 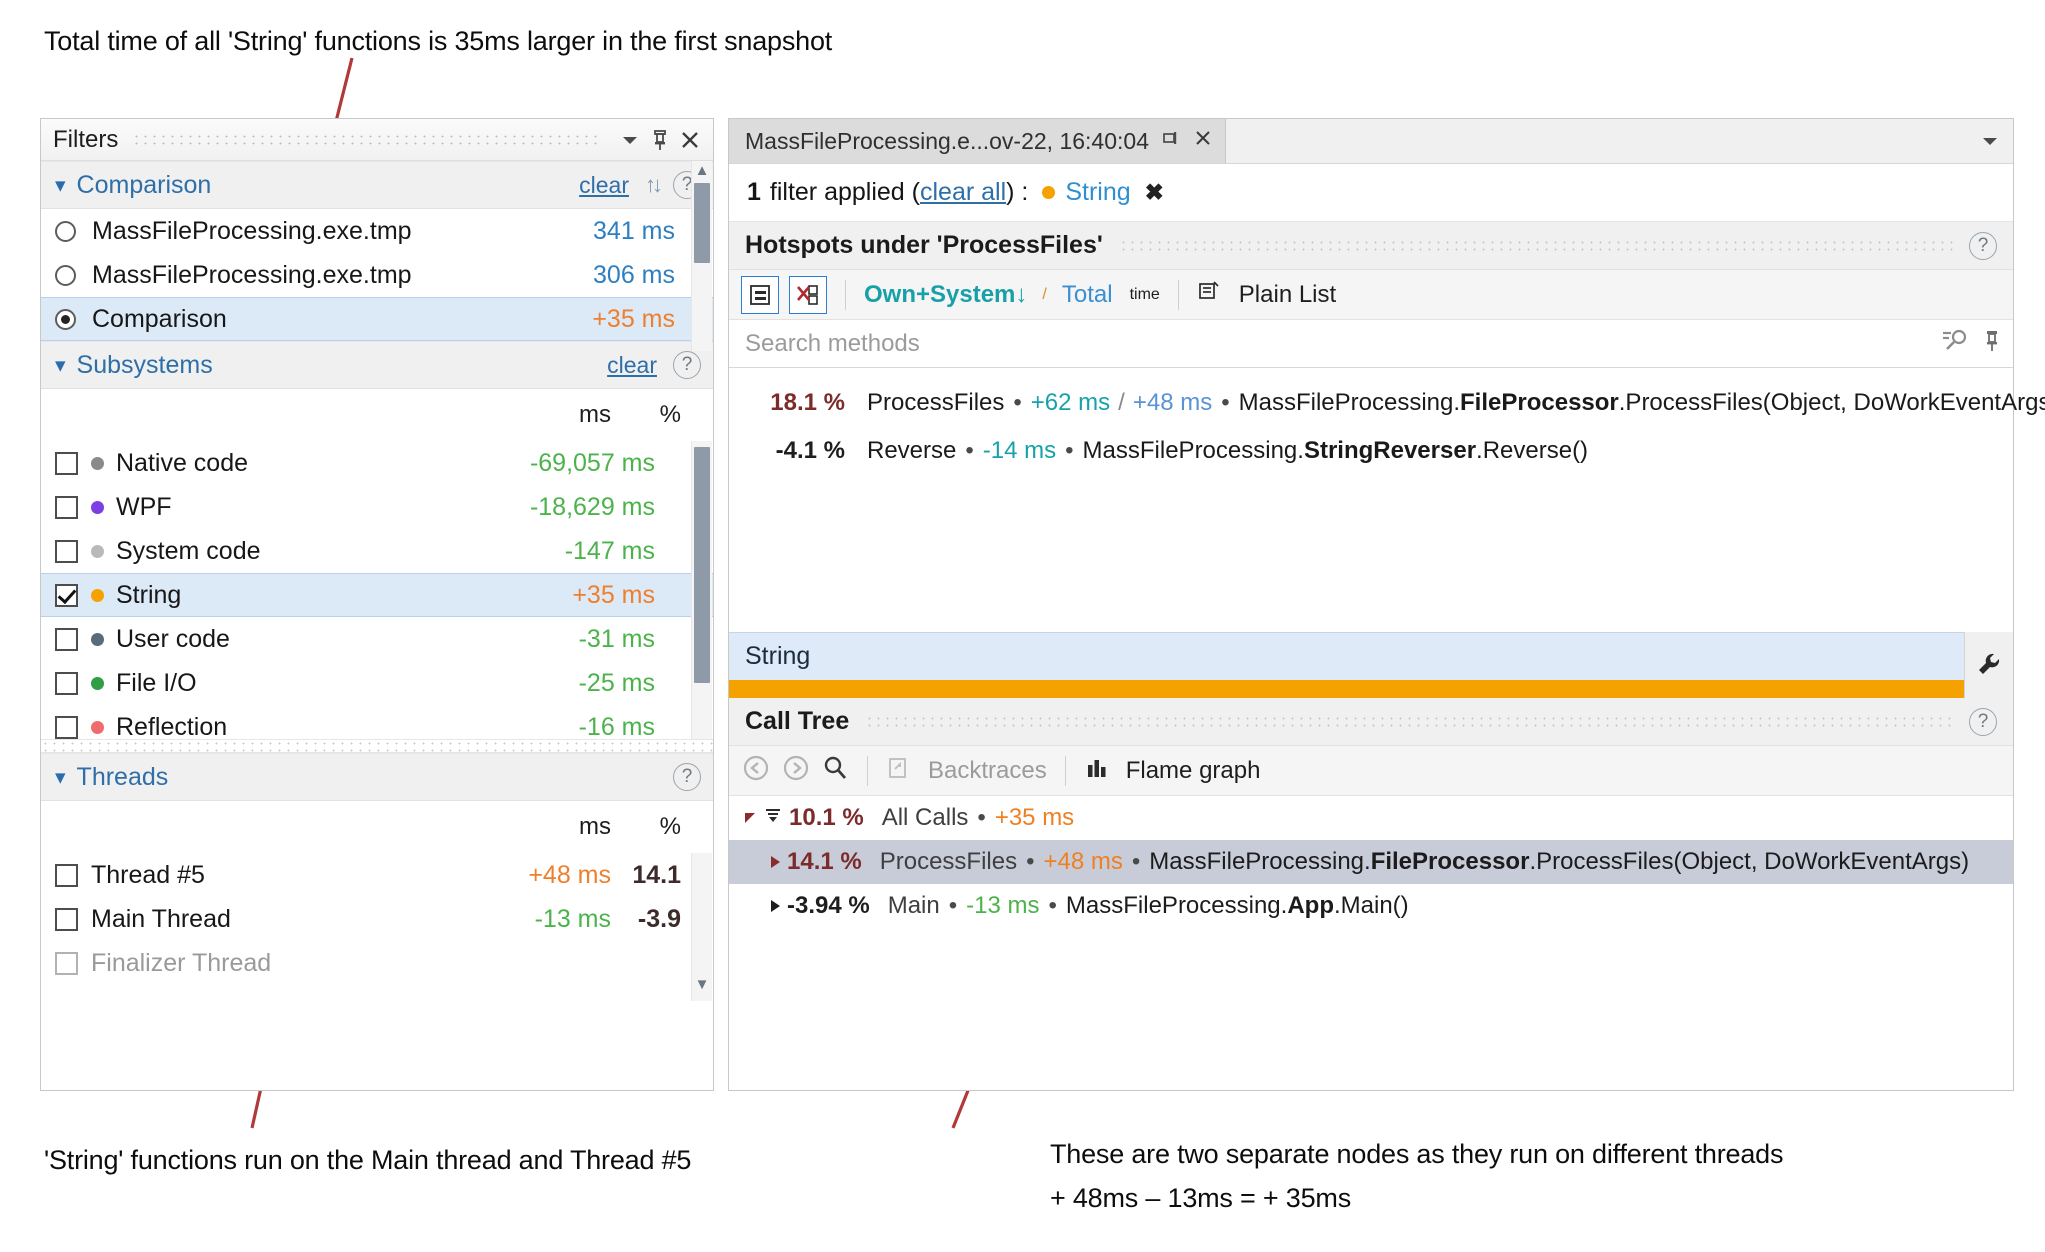 What do you see at coordinates (604, 184) in the screenshot?
I see `clear-comparison-link: clear` at bounding box center [604, 184].